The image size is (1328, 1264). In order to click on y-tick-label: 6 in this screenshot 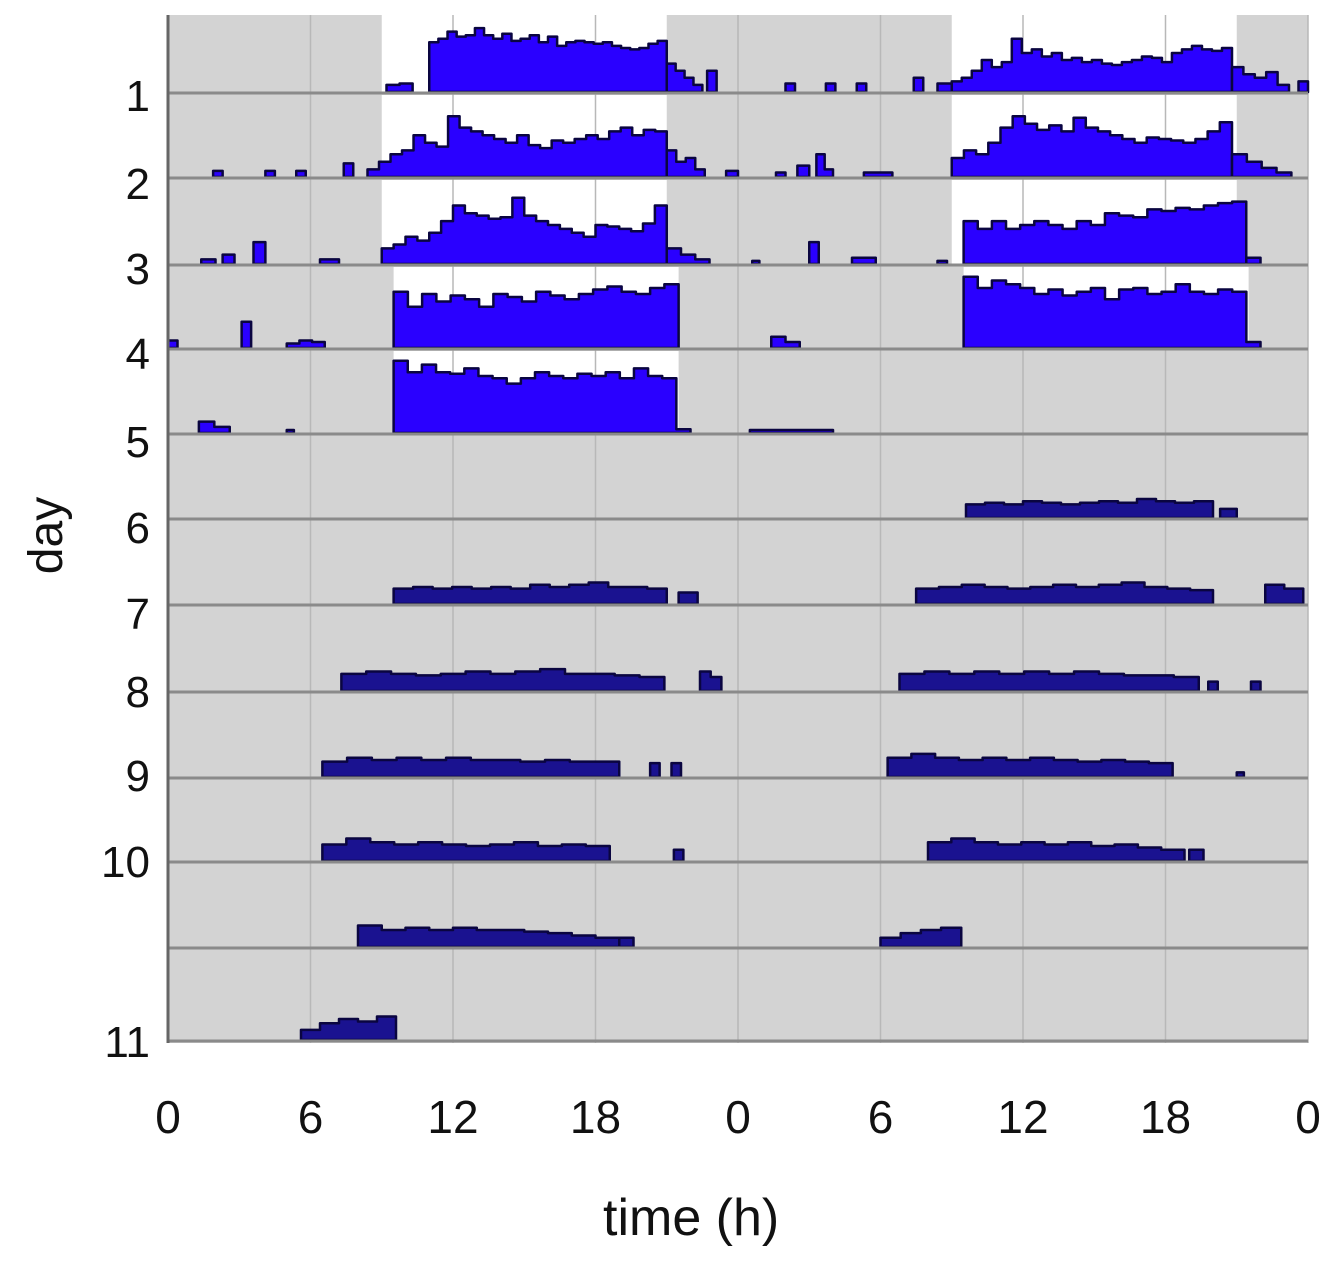, I will do `click(137, 528)`.